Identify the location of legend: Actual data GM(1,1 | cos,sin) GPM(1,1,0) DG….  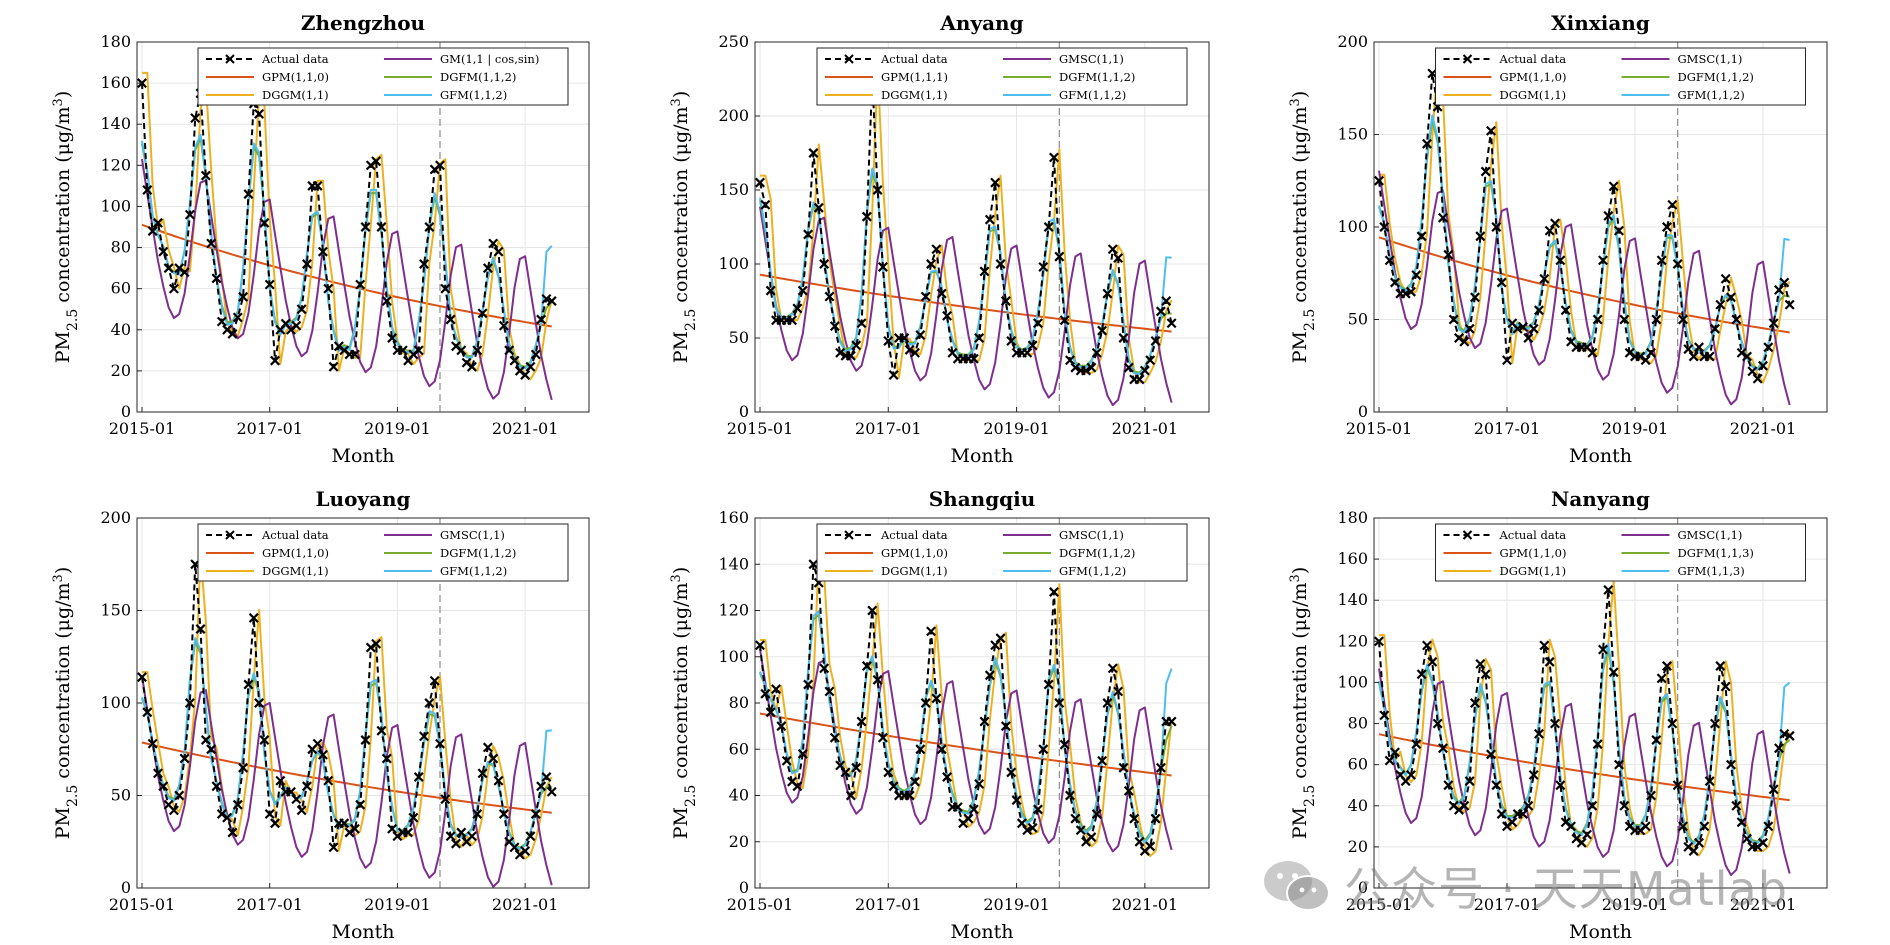
(383, 76).